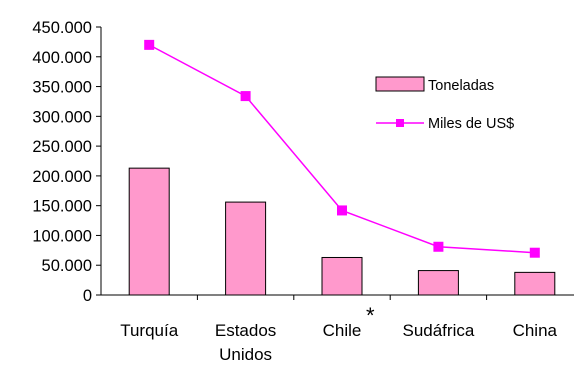 This screenshot has width=574, height=365. Describe the element at coordinates (245, 354) in the screenshot. I see `x-category-label-line: Unidos` at that location.